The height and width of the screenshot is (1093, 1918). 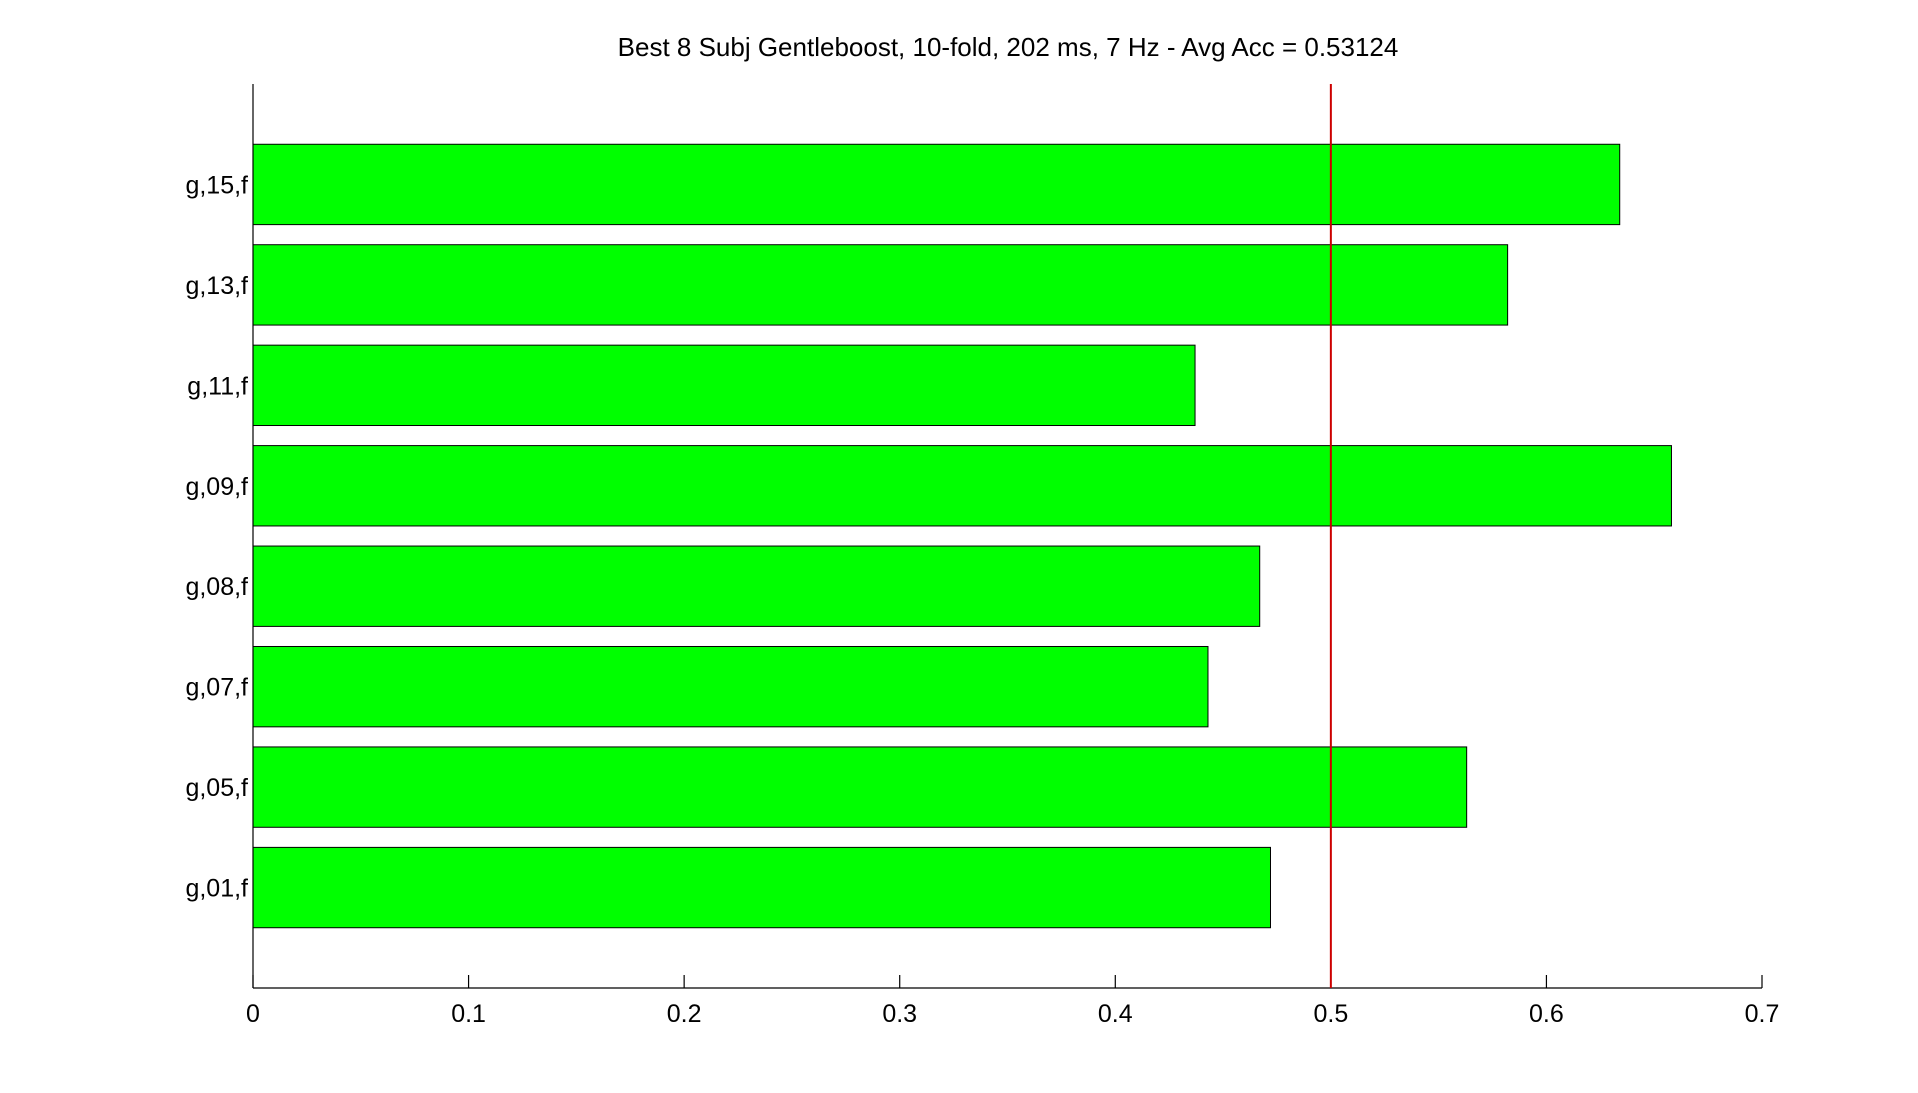 What do you see at coordinates (216, 788) in the screenshot?
I see `y-tick-label: g,05,f` at bounding box center [216, 788].